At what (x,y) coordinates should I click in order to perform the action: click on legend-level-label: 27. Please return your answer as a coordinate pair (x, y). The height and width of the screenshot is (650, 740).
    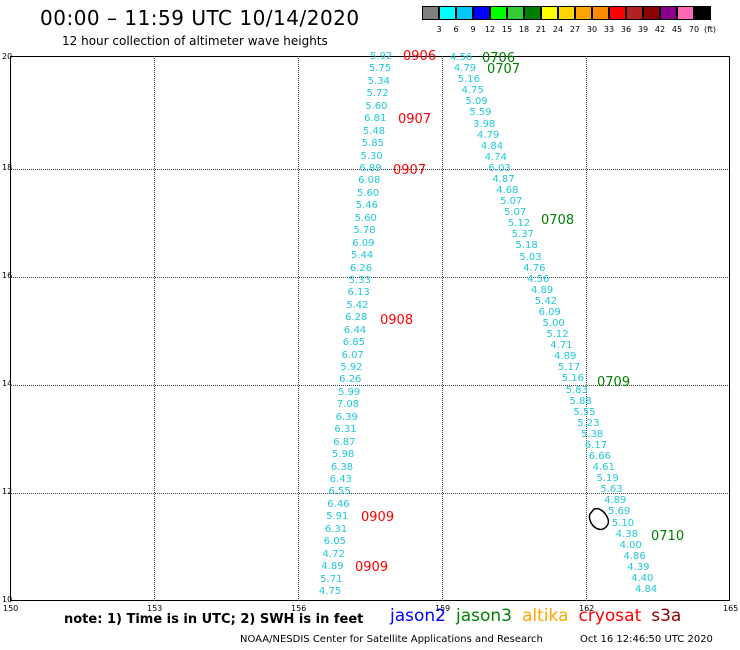
    Looking at the image, I should click on (575, 29).